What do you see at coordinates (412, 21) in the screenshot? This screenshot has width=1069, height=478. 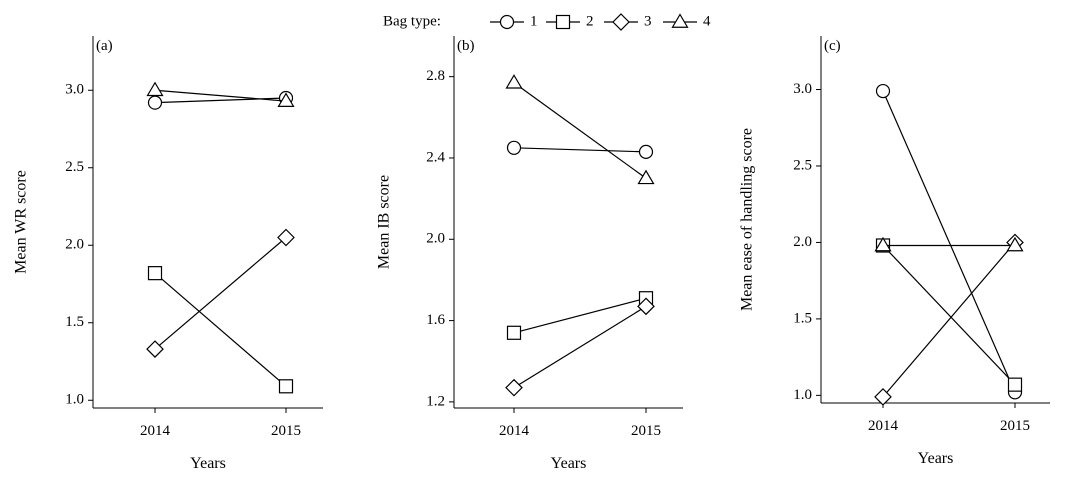 I see `legend-title: Bag type:` at bounding box center [412, 21].